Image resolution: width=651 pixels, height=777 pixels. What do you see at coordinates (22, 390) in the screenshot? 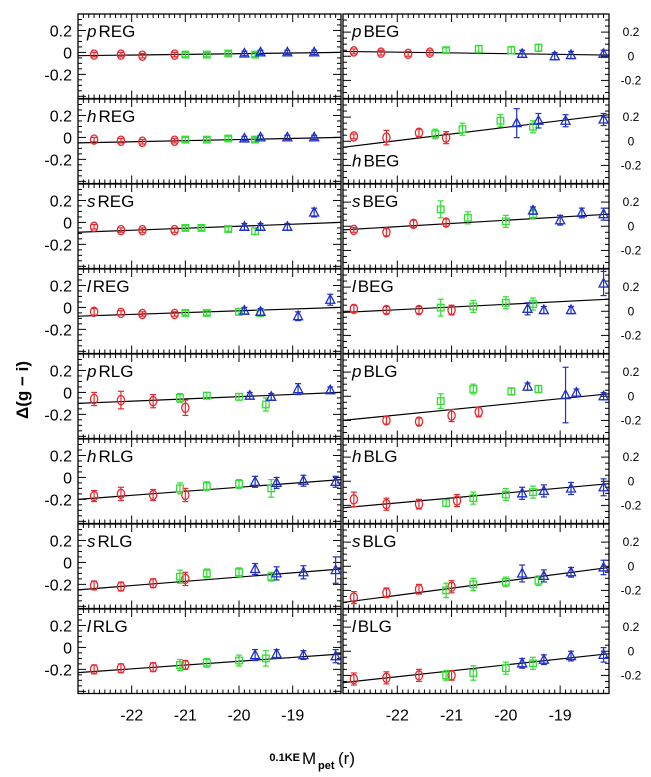
I see `y-axis-title-text: Δ(g − i)` at bounding box center [22, 390].